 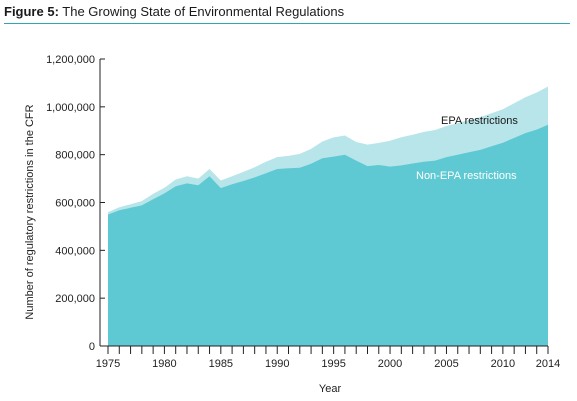 What do you see at coordinates (390, 364) in the screenshot?
I see `x-tick-label: 2000` at bounding box center [390, 364].